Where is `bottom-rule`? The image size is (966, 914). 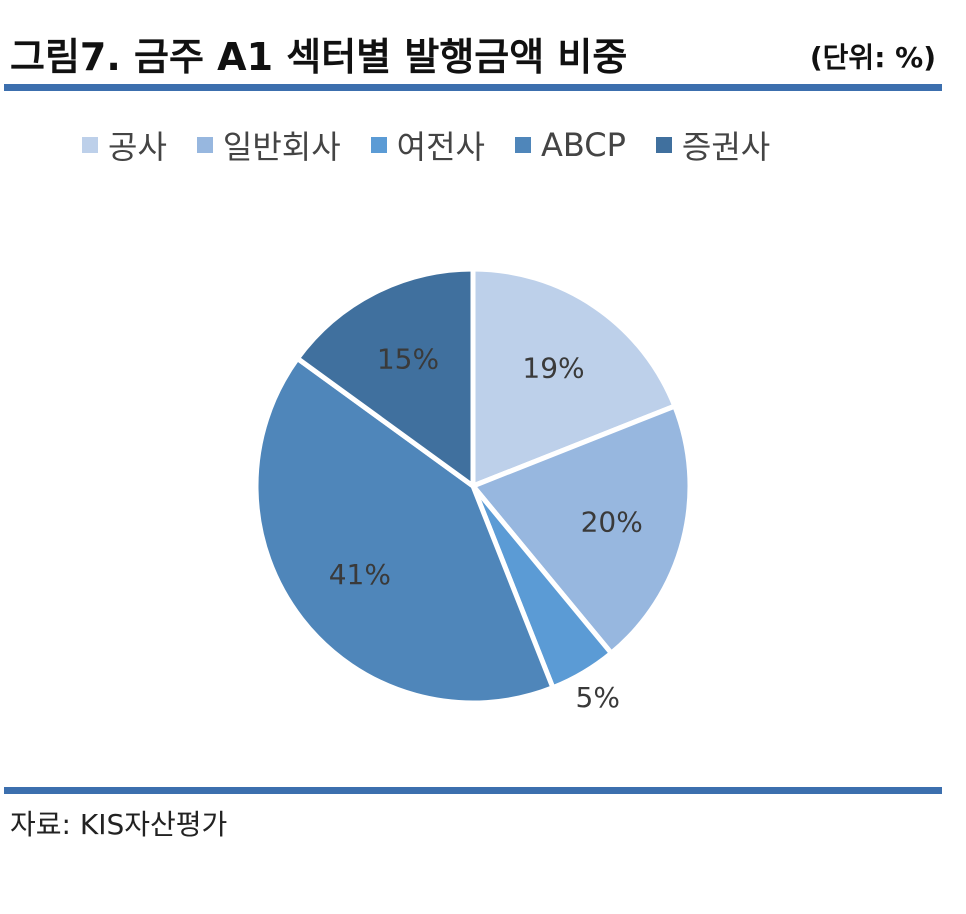 bottom-rule is located at coordinates (473, 790).